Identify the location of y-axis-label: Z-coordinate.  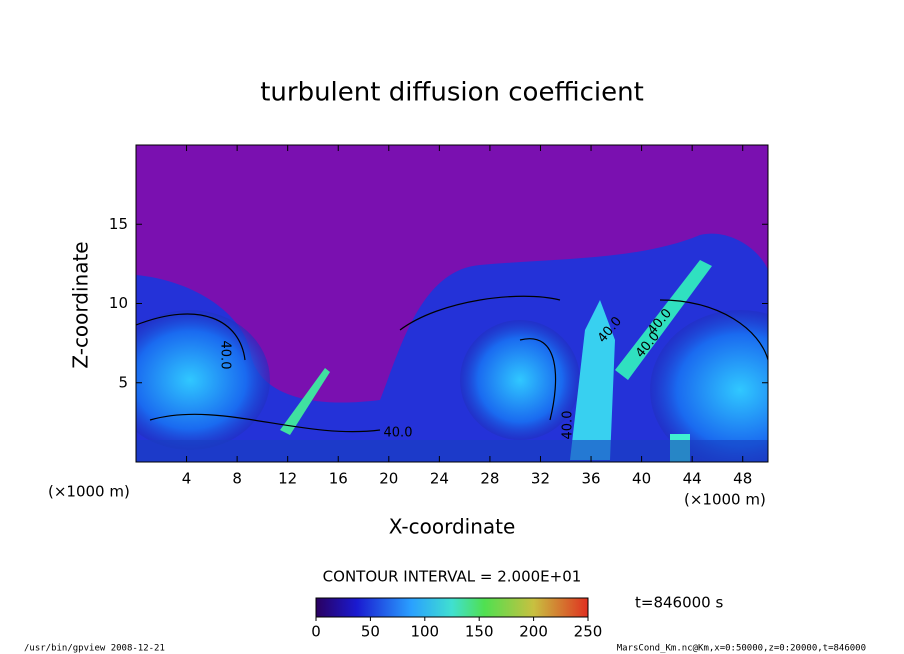
(81, 304).